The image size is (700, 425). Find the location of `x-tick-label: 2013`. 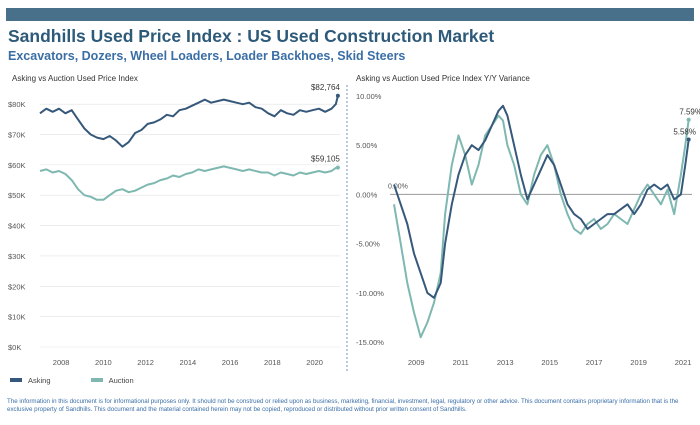

x-tick-label: 2013 is located at coordinates (505, 362).